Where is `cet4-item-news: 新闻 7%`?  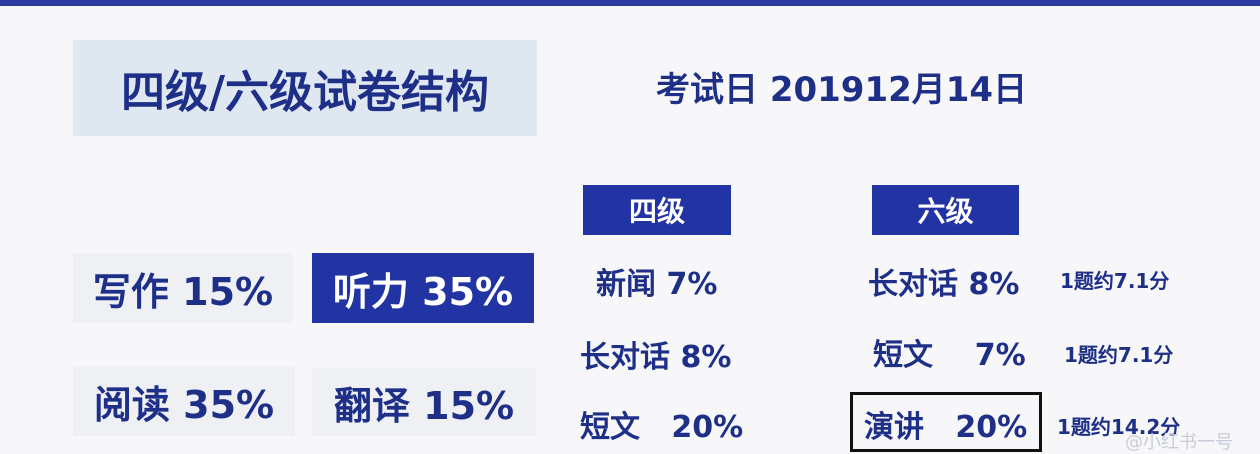
cet4-item-news: 新闻 7% is located at coordinates (657, 284).